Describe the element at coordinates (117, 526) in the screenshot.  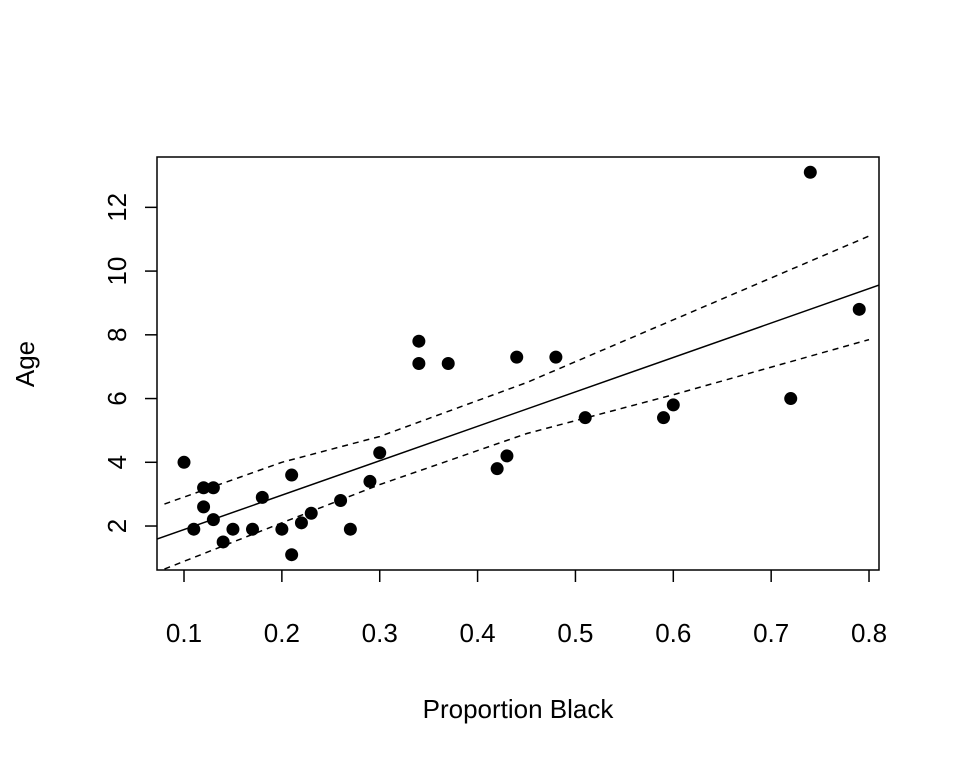
I see `y-tick-label: 2` at that location.